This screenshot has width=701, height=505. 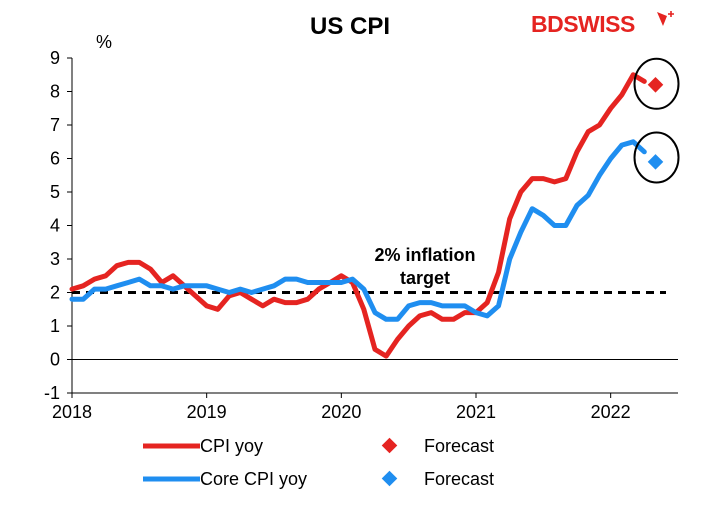 What do you see at coordinates (55, 226) in the screenshot?
I see `y-tick-label: 4` at bounding box center [55, 226].